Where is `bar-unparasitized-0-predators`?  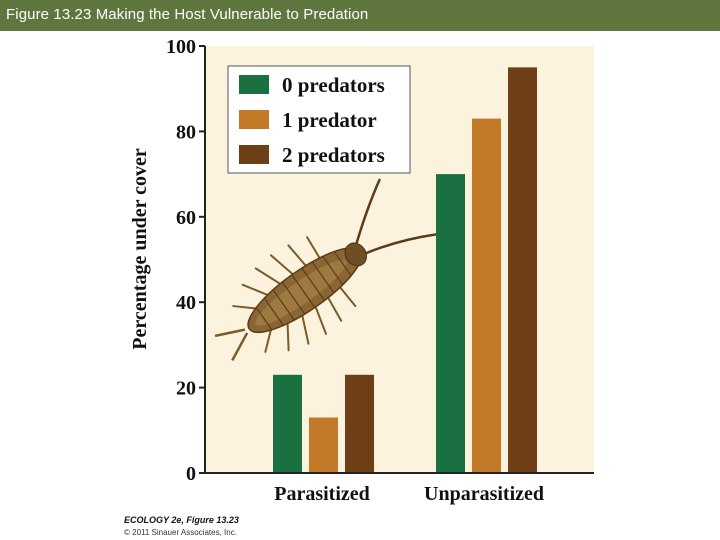 bar-unparasitized-0-predators is located at coordinates (450, 323).